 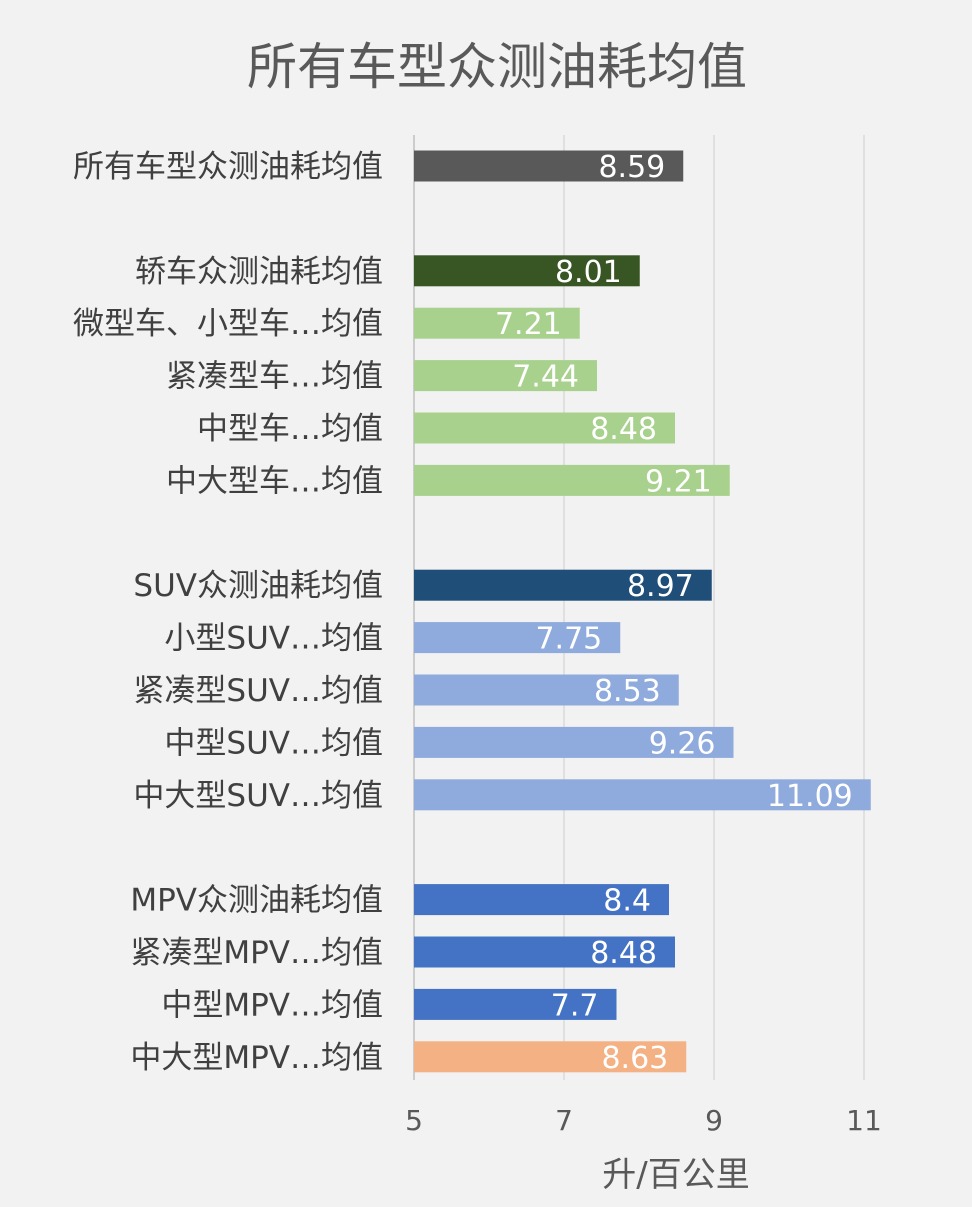 I want to click on data-label: 8.59, so click(x=631, y=167).